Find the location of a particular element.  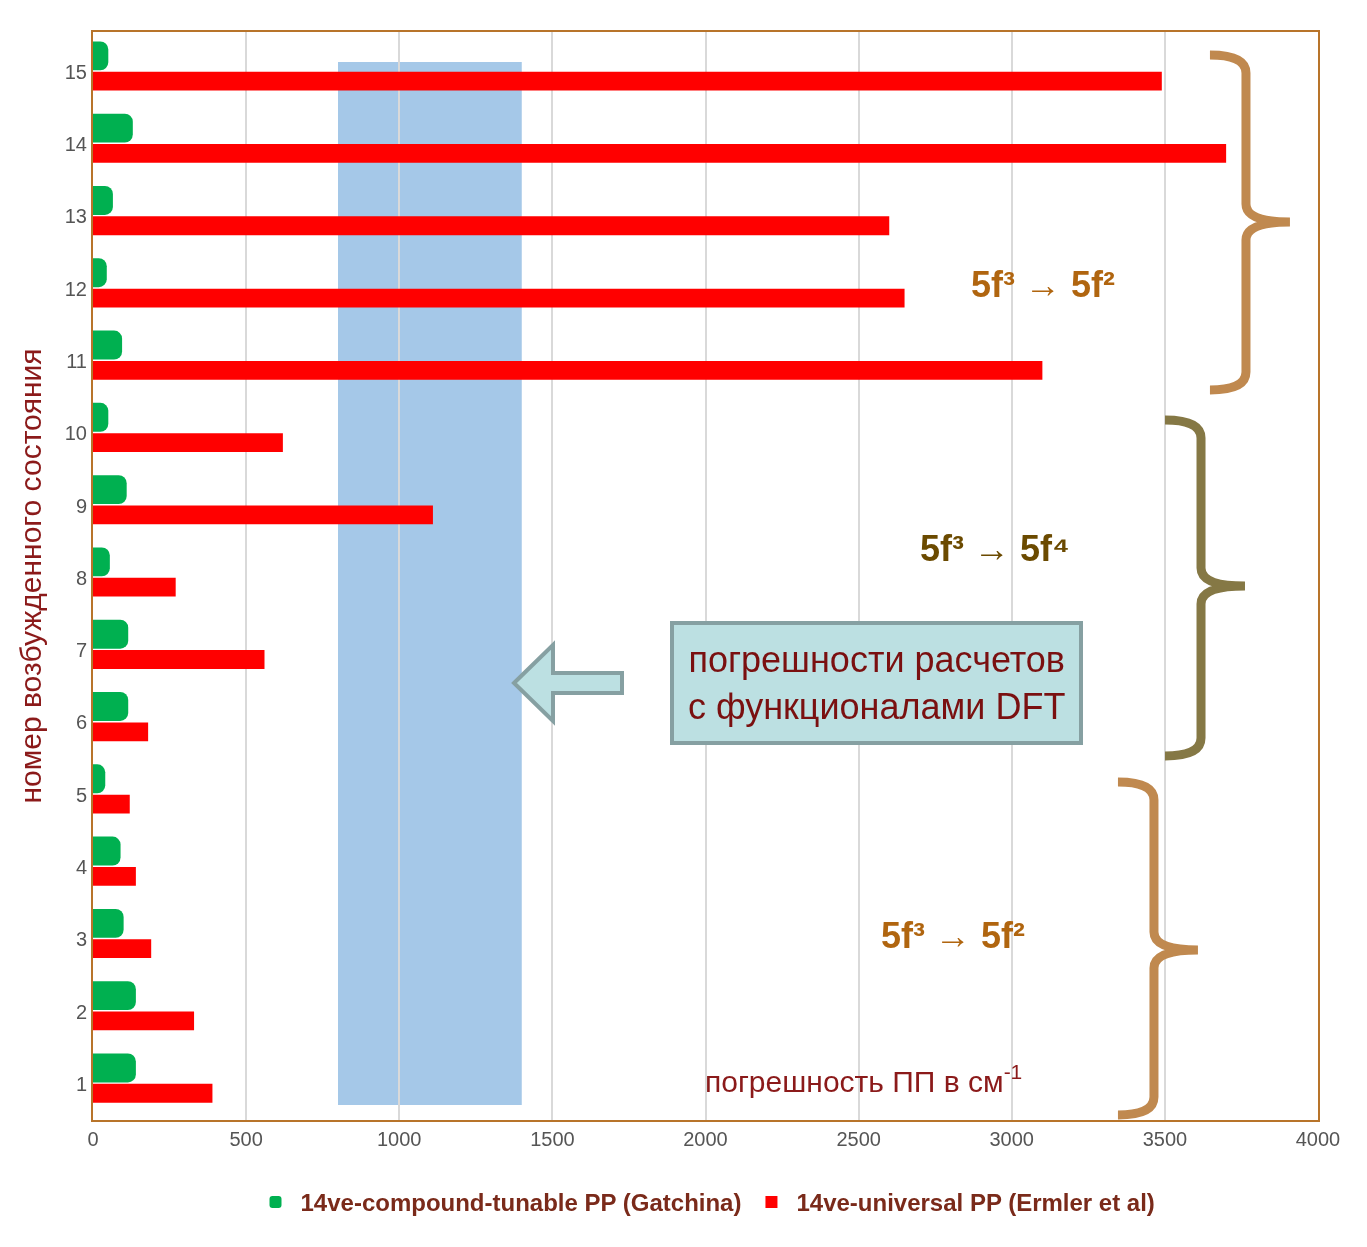

x-tick-label: 3000 is located at coordinates (1011, 1139).